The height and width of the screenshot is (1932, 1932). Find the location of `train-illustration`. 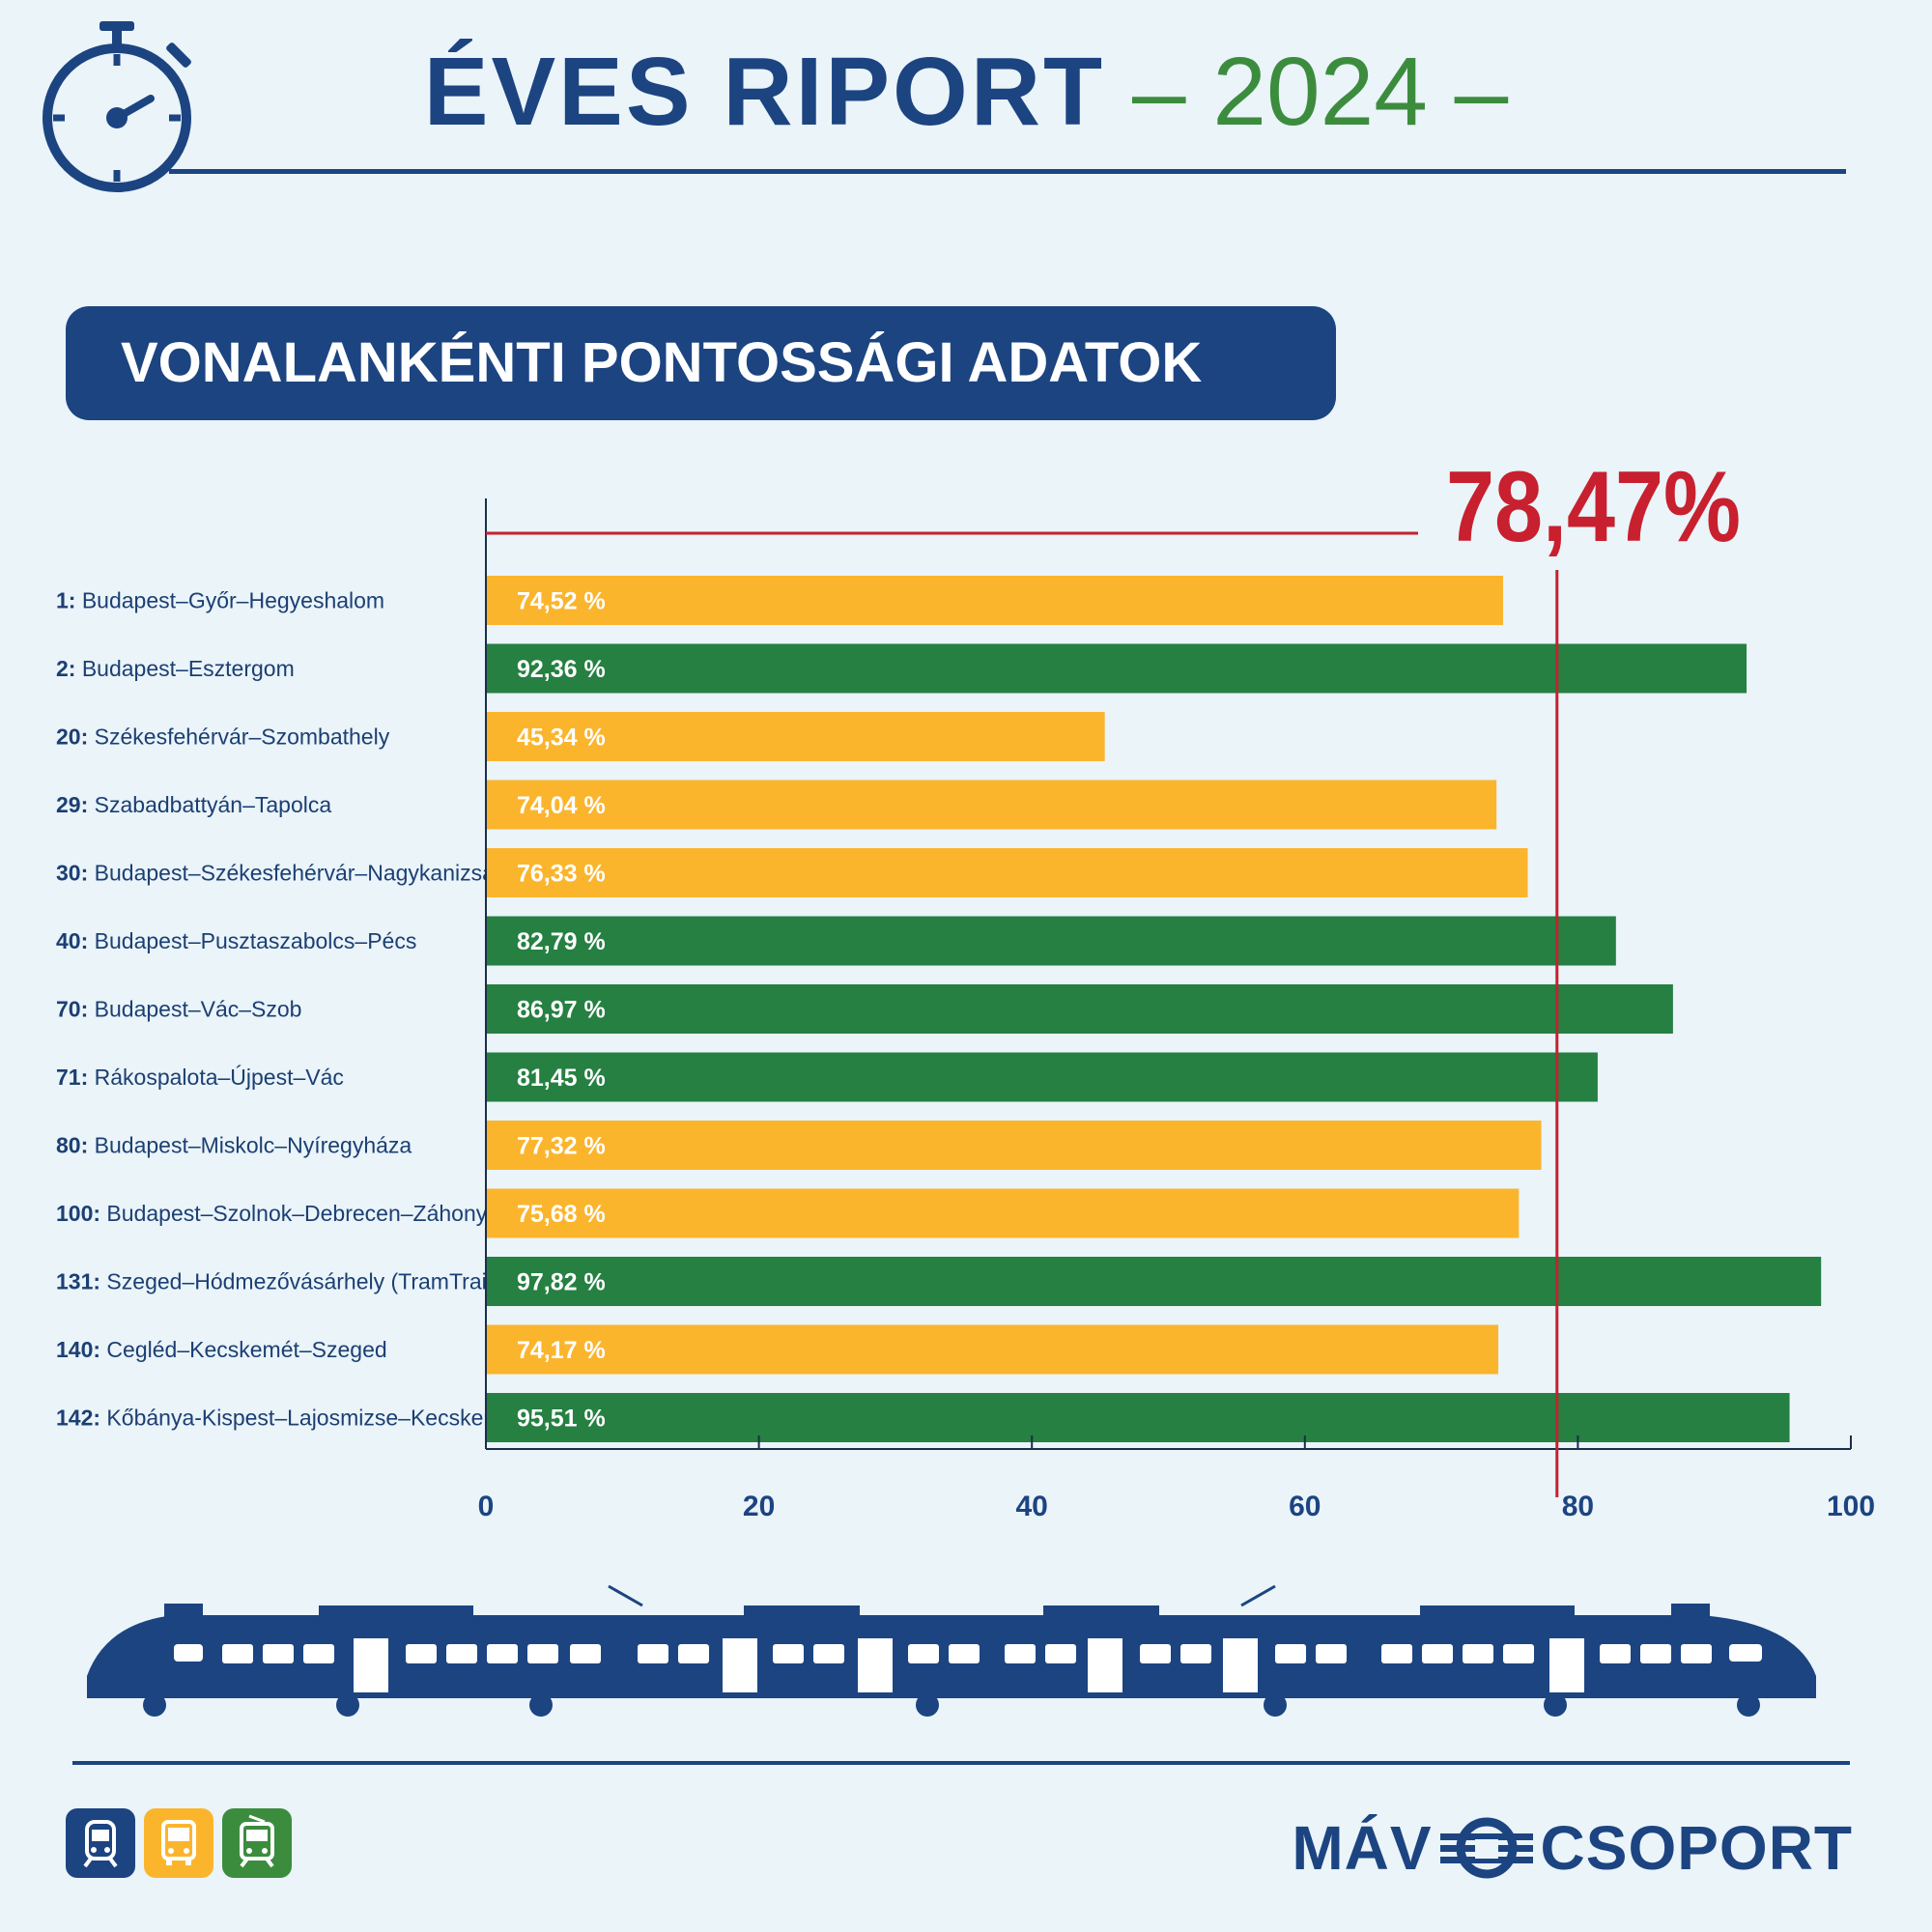

train-illustration is located at coordinates (951, 1650).